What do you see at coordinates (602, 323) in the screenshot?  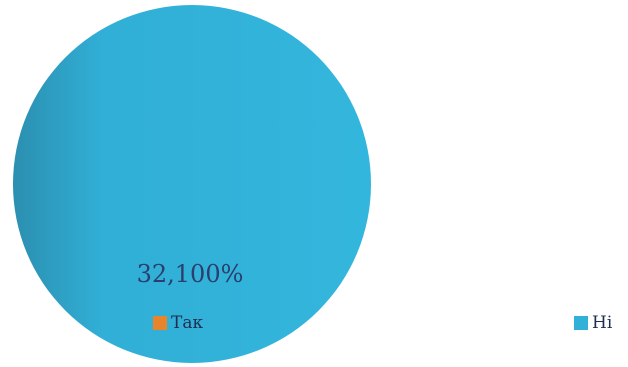 I see `legend-label-ni: Ні` at bounding box center [602, 323].